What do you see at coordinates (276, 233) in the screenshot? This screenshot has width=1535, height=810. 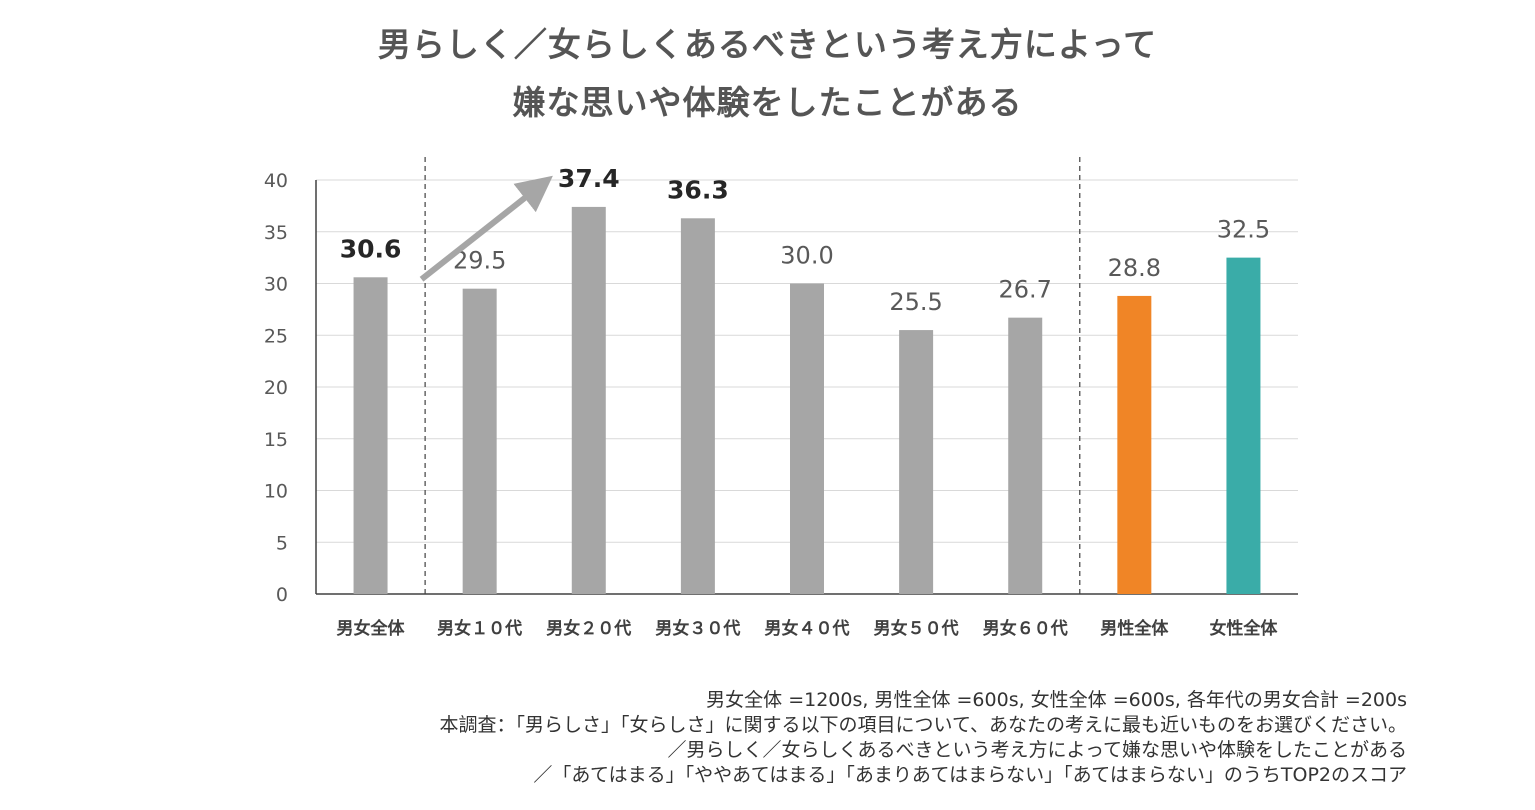 I see `y-tick-label: 35` at bounding box center [276, 233].